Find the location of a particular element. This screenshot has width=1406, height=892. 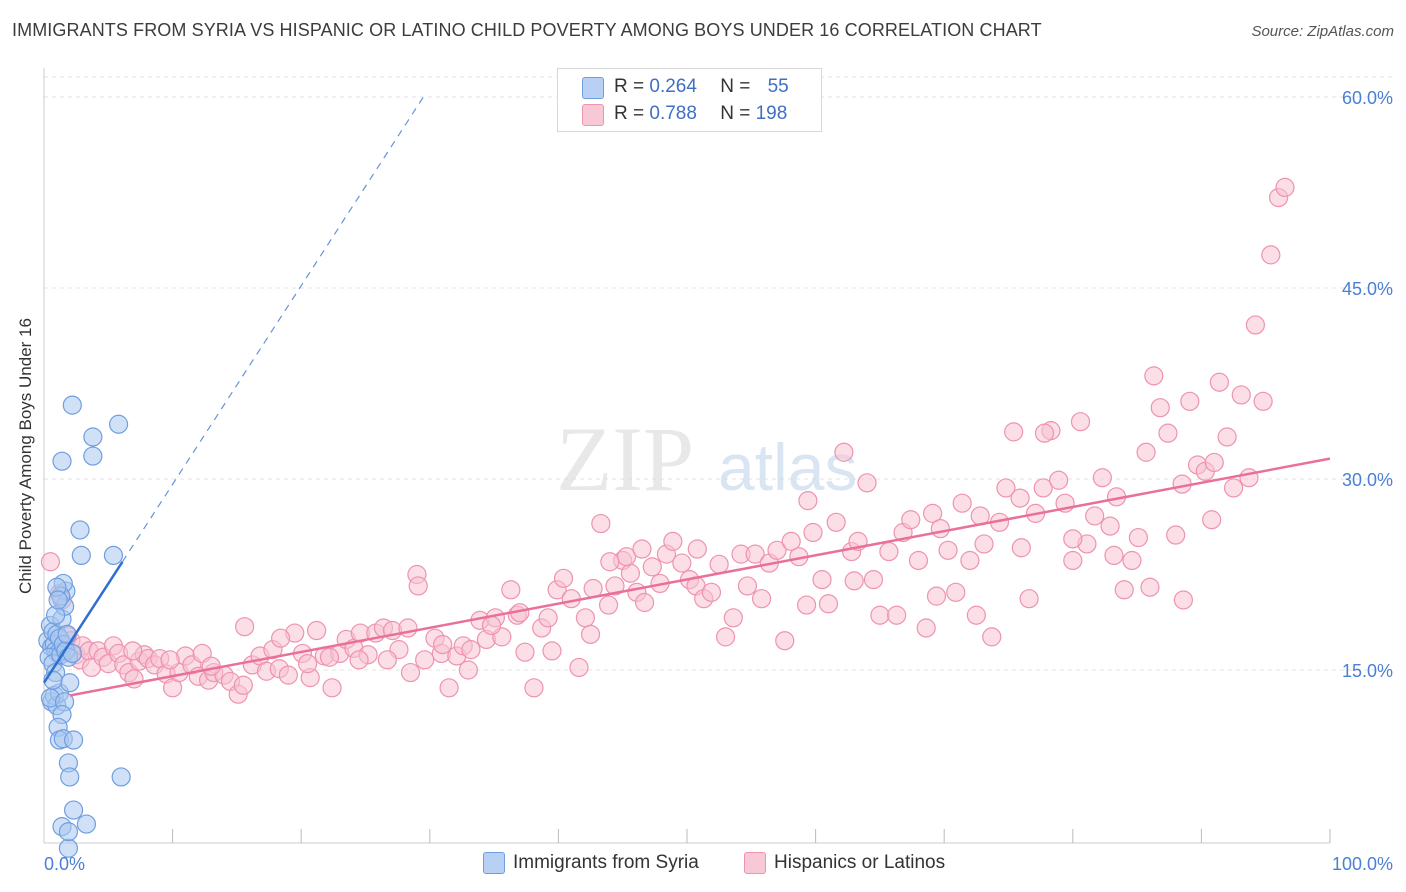

source-label: Source: ZipAtlas.com is located at coordinates (1322, 31).